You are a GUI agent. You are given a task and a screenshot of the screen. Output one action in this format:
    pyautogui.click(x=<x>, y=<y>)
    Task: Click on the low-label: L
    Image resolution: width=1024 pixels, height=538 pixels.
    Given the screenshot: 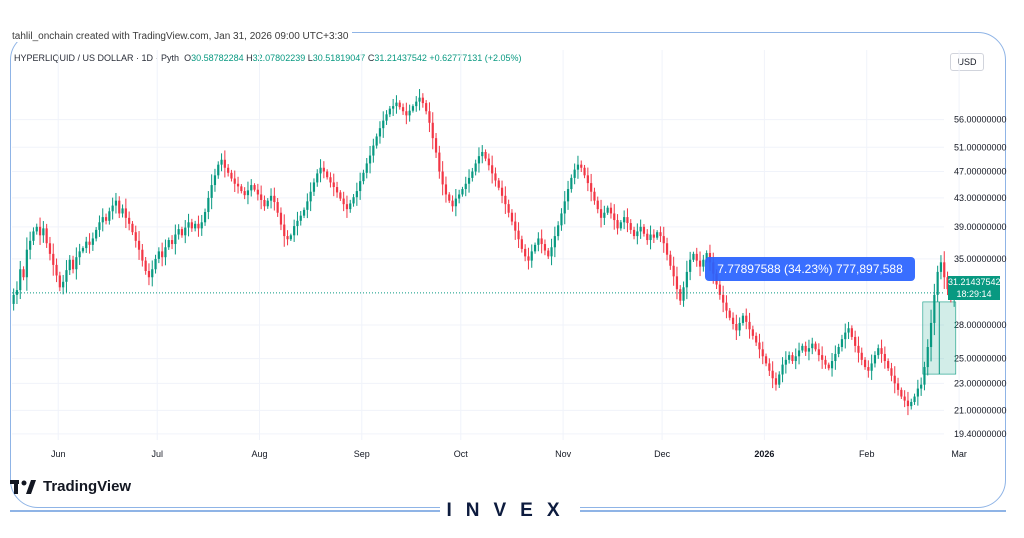 What is the action you would take?
    pyautogui.click(x=310, y=58)
    